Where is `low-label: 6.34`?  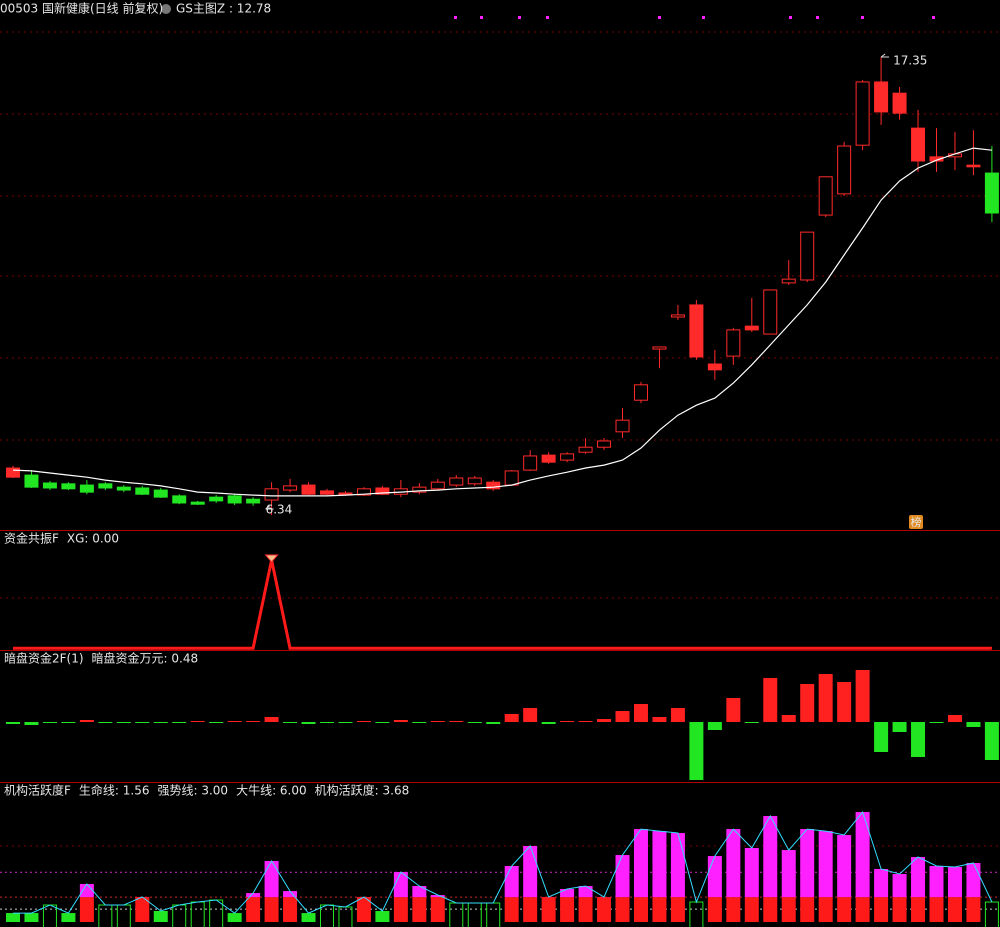 low-label: 6.34 is located at coordinates (279, 510).